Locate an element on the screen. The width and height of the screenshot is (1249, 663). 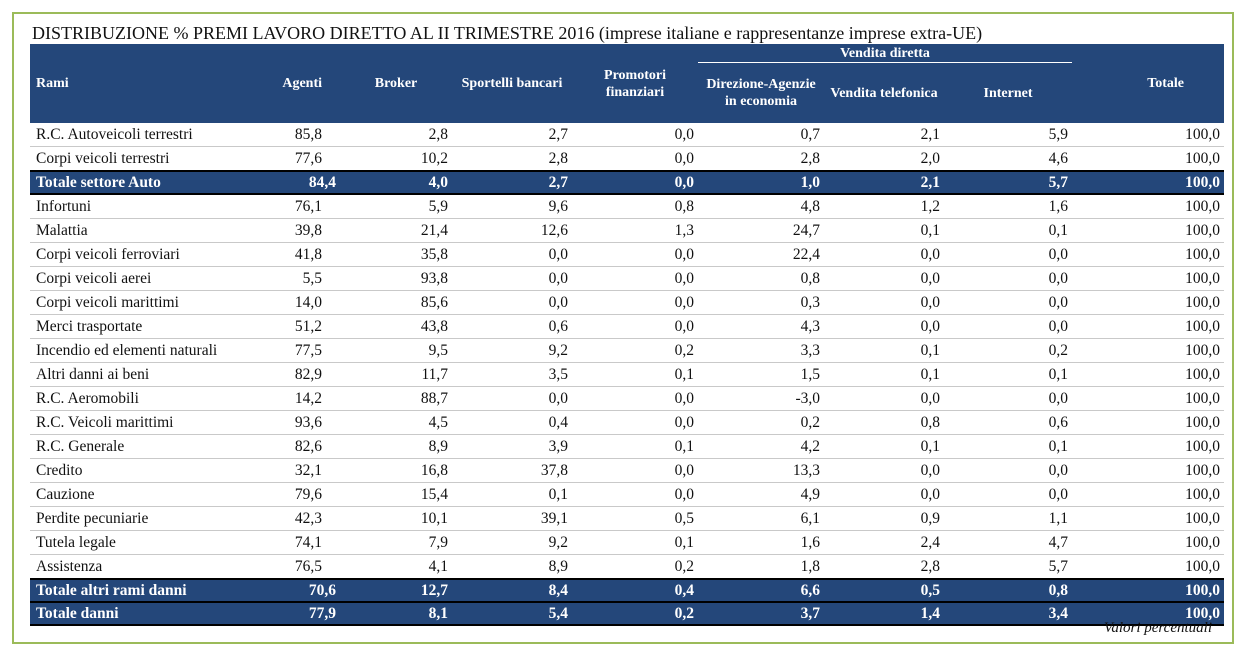
col-header-agenti: Agenti is located at coordinates (295, 83).